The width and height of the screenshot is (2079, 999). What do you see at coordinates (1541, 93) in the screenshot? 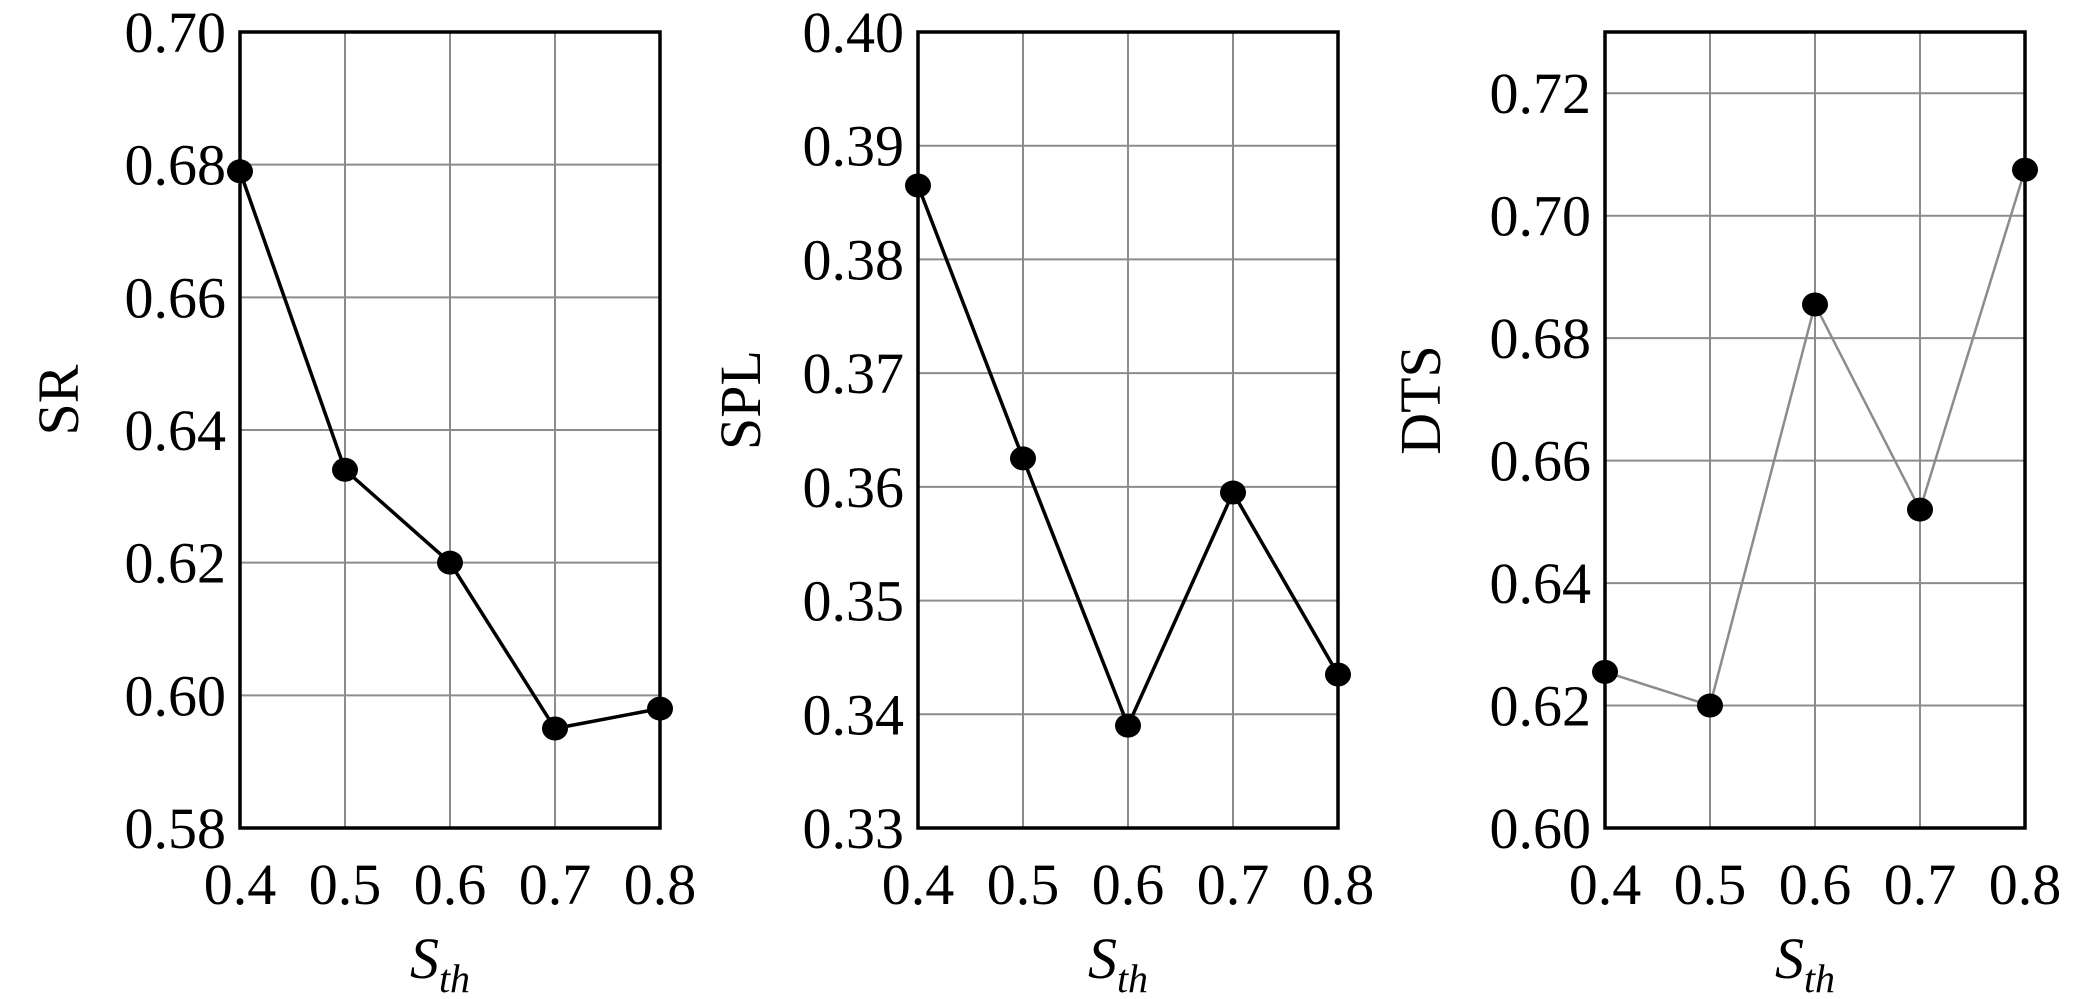
I see `y-tick-label: 0.72` at bounding box center [1541, 93].